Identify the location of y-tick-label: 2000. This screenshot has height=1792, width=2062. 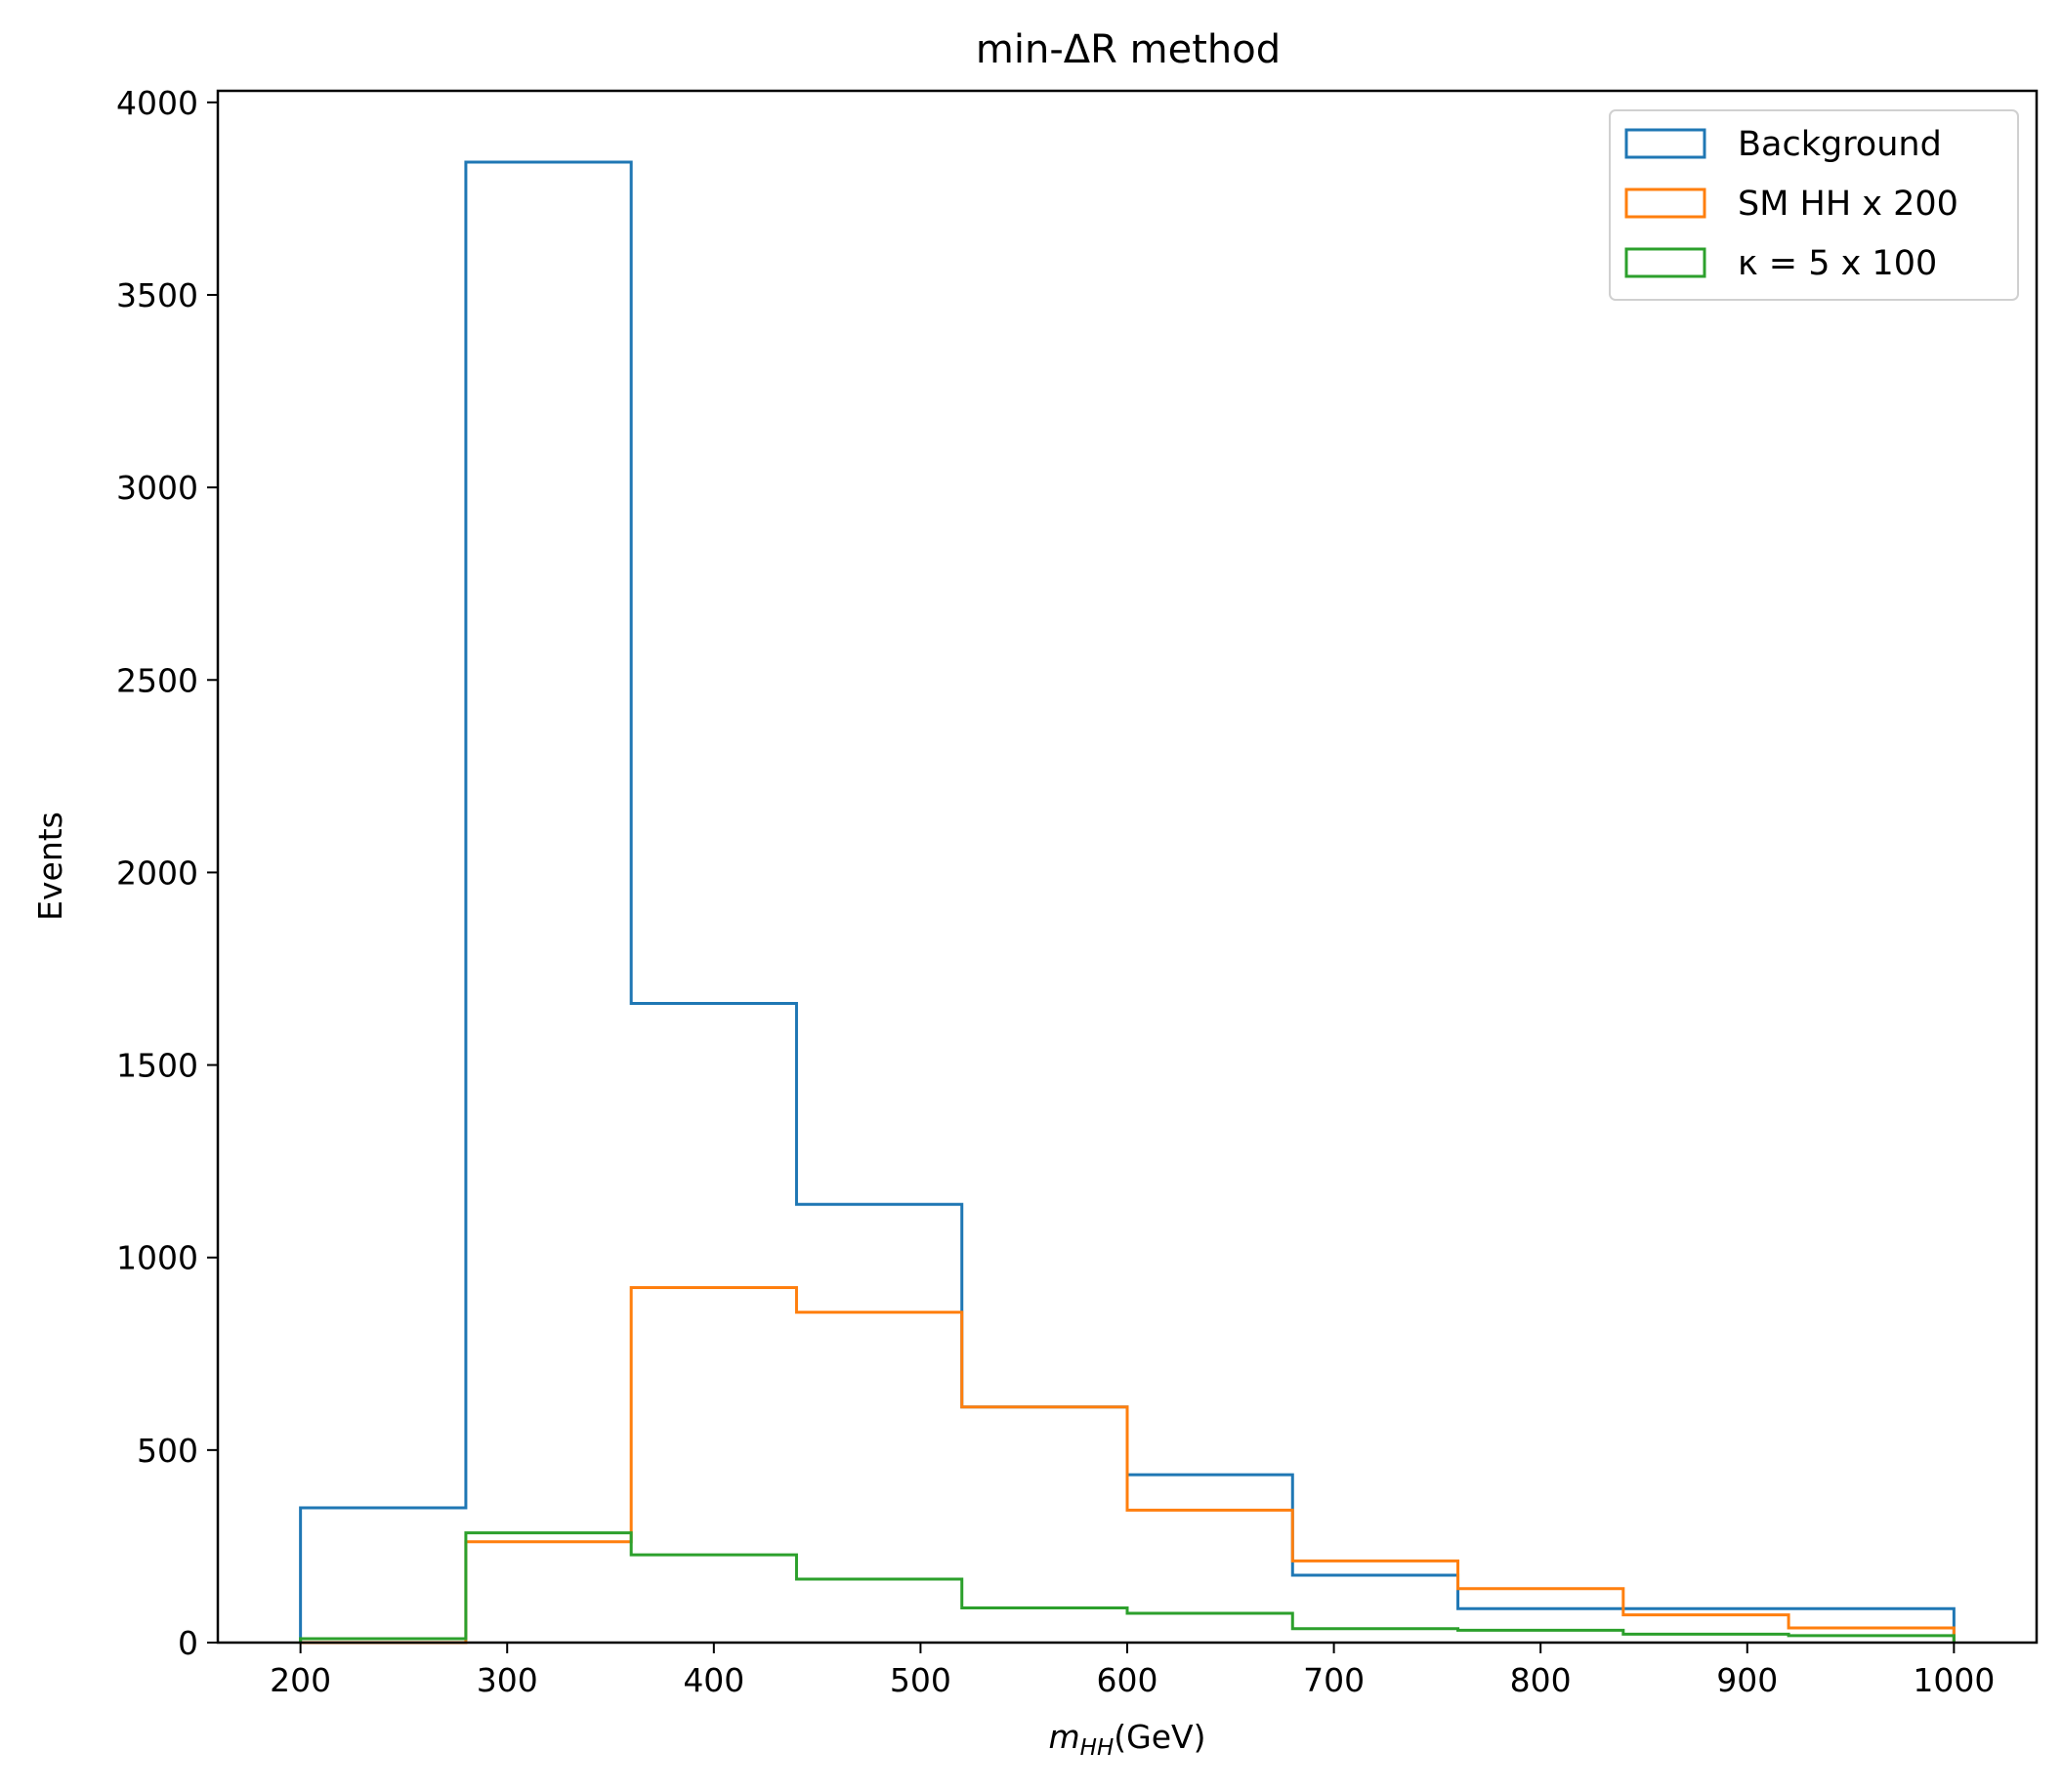
(157, 873).